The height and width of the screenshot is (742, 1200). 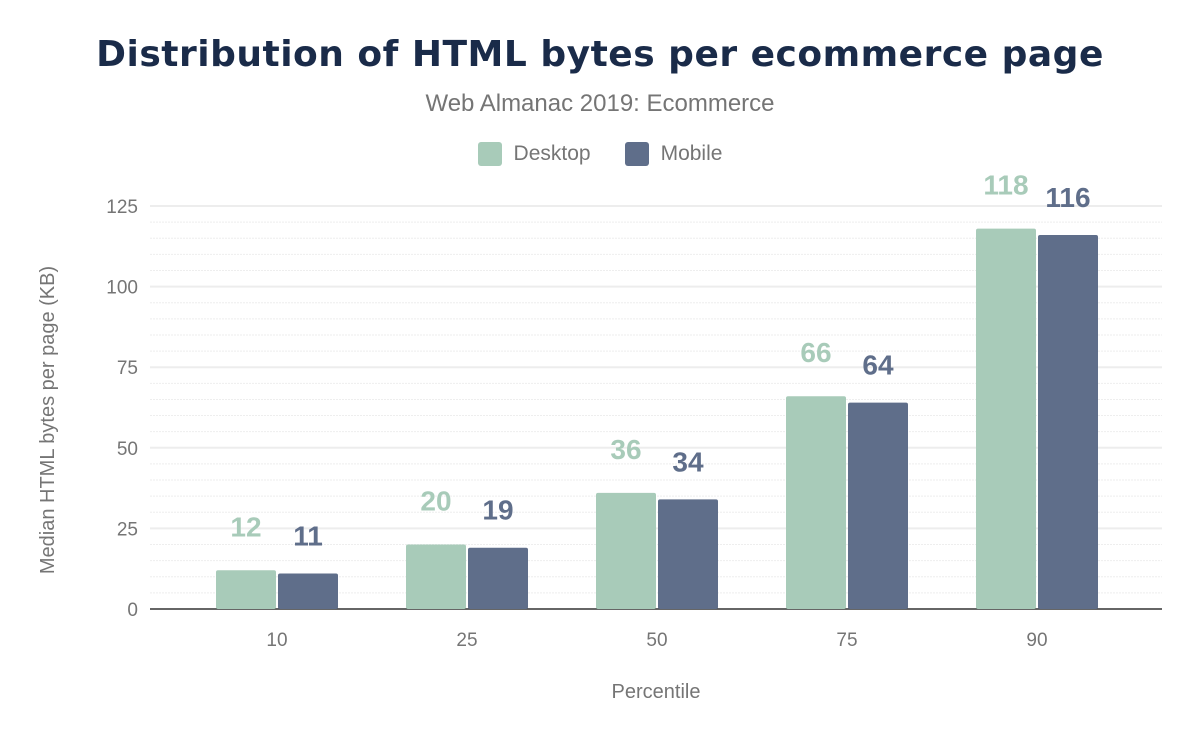 I want to click on x-tick-label: 10, so click(x=276, y=640).